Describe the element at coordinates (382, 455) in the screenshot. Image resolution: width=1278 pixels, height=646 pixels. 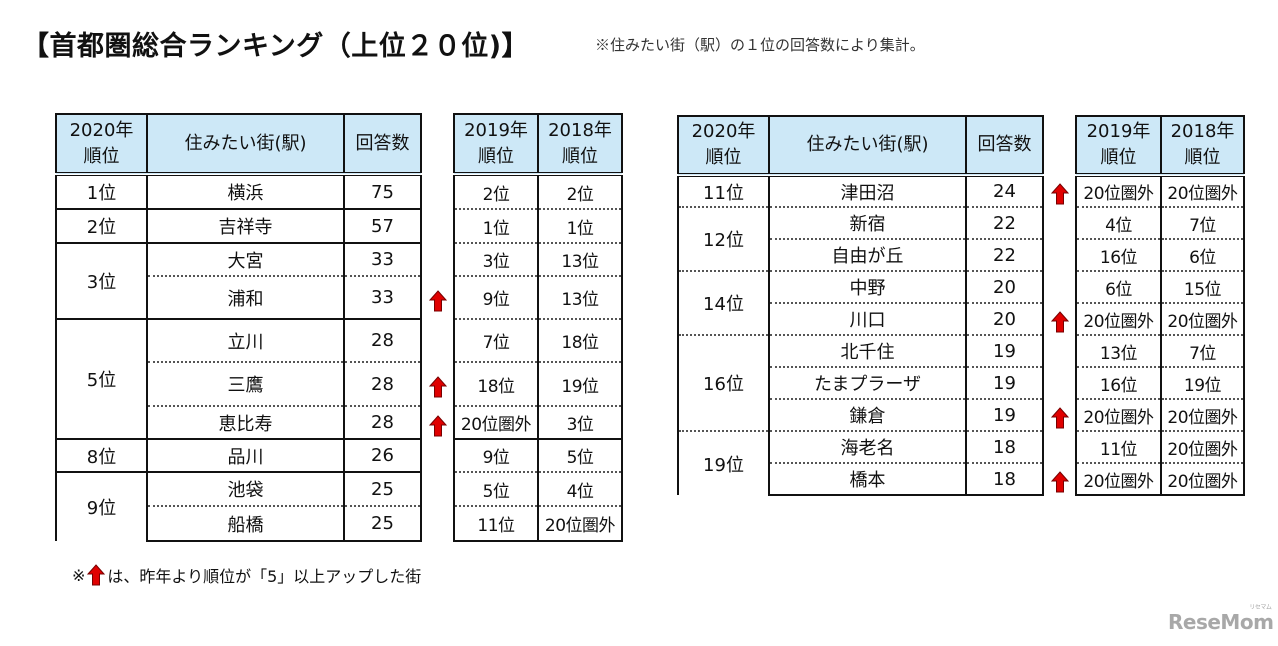
I see `votes-cell: 26` at that location.